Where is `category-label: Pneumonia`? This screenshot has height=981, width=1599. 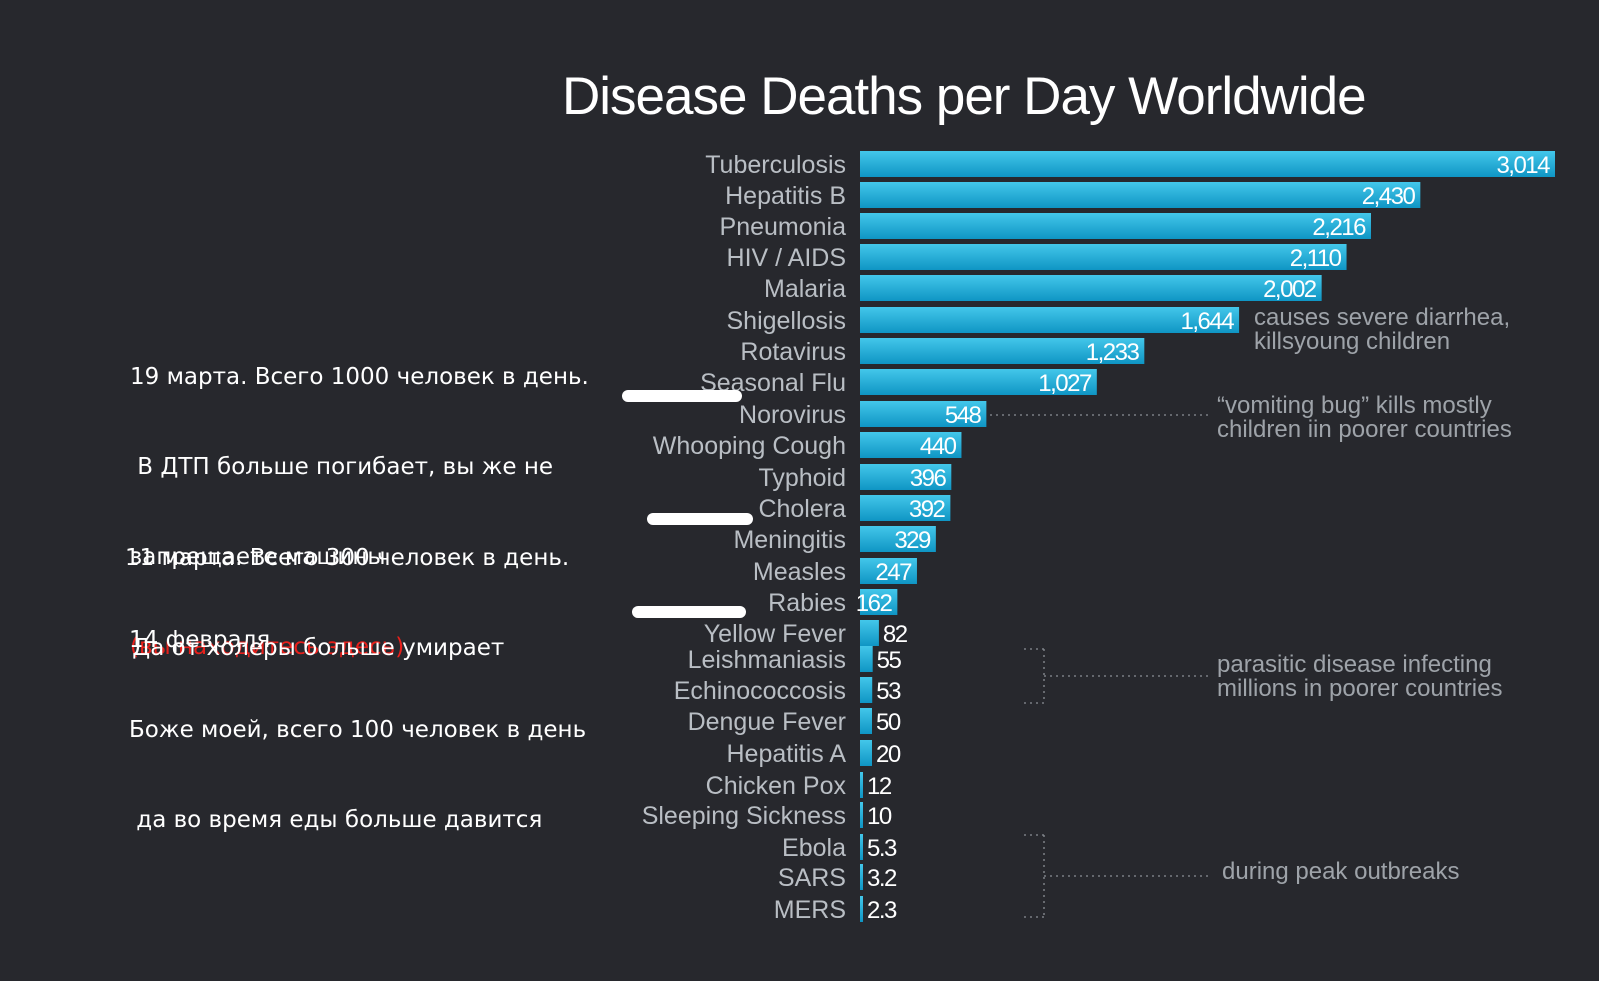
category-label: Pneumonia is located at coordinates (783, 227).